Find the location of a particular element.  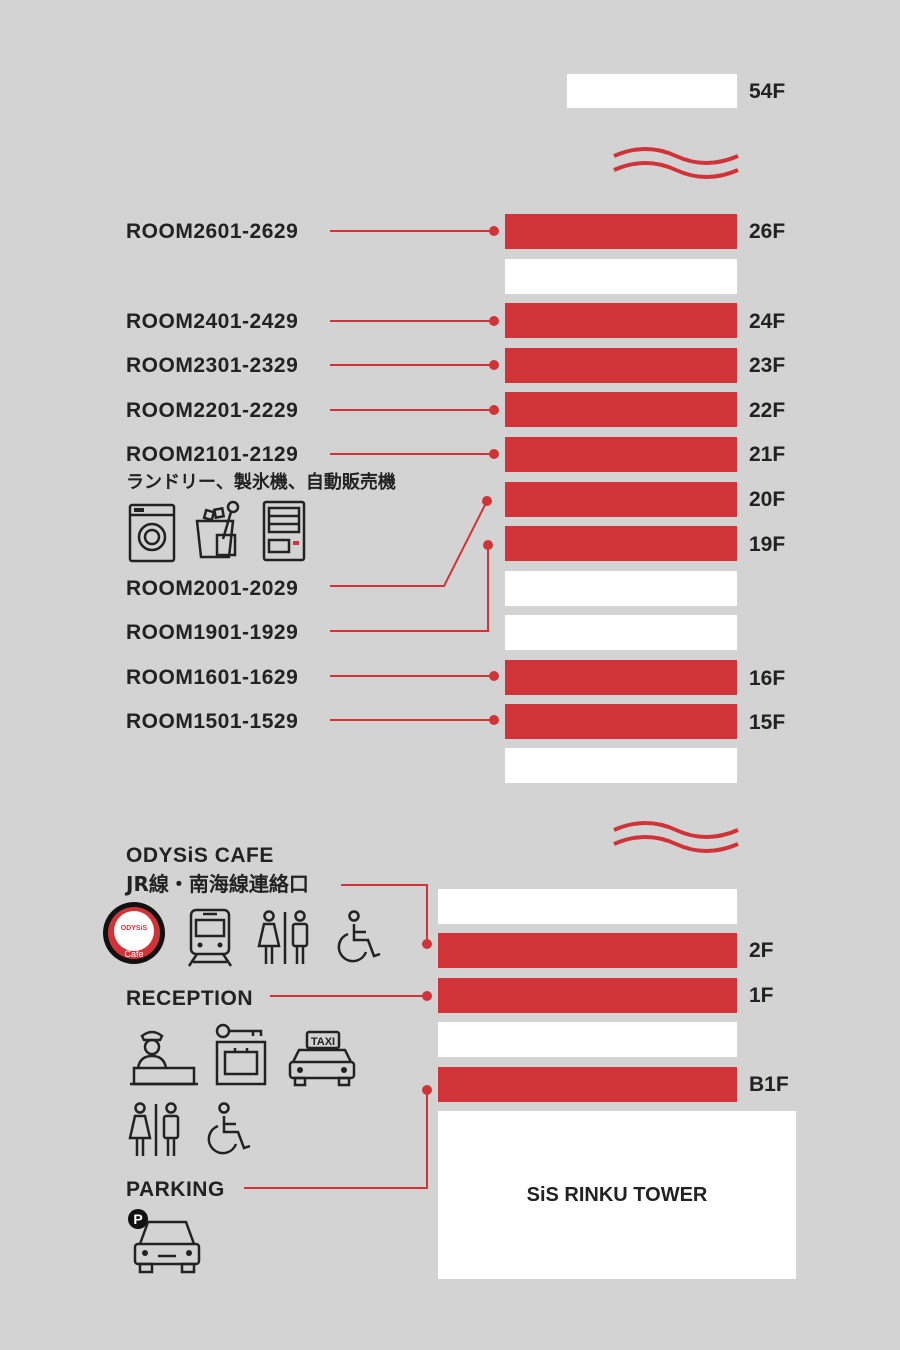

restroom-icon is located at coordinates (283, 937).